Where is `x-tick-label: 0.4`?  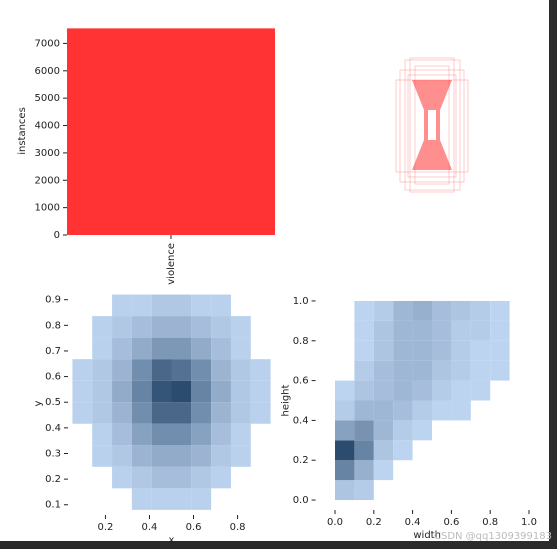
x-tick-label: 0.4 is located at coordinates (413, 522).